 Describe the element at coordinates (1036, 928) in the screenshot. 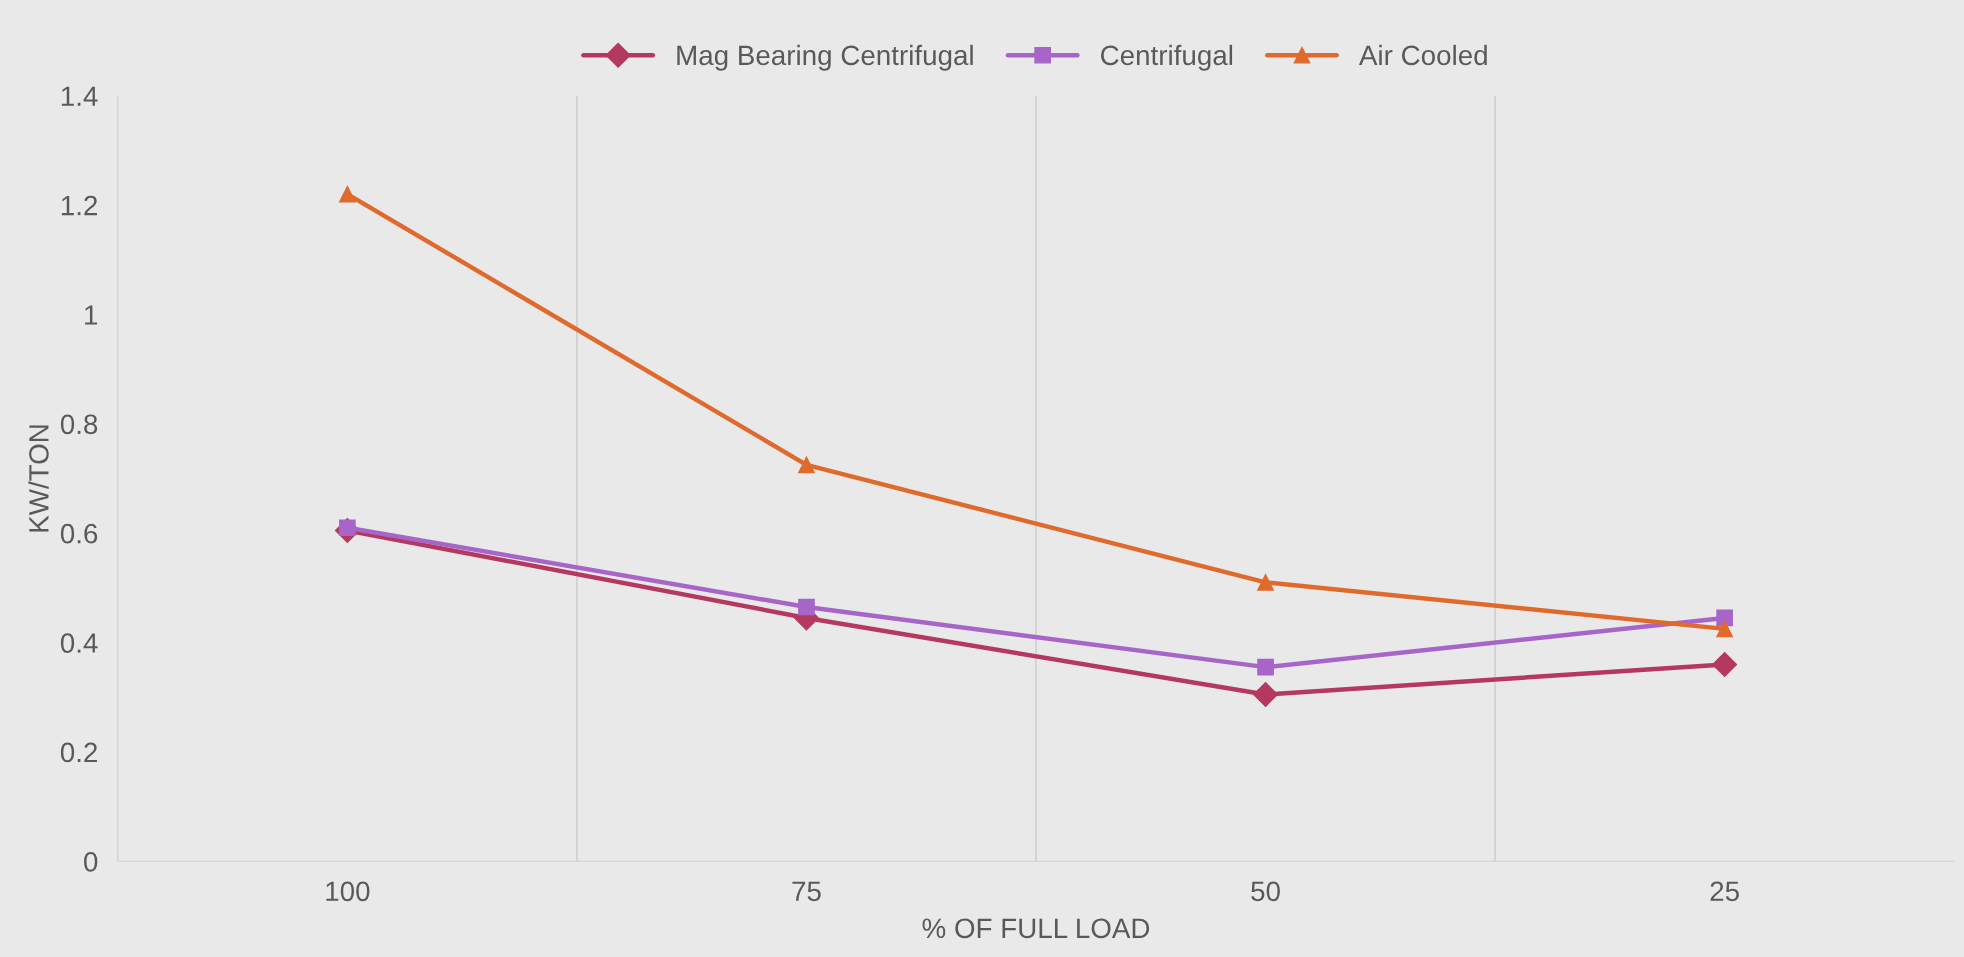

I see `x-axis-title: % OF FULL LOAD` at that location.